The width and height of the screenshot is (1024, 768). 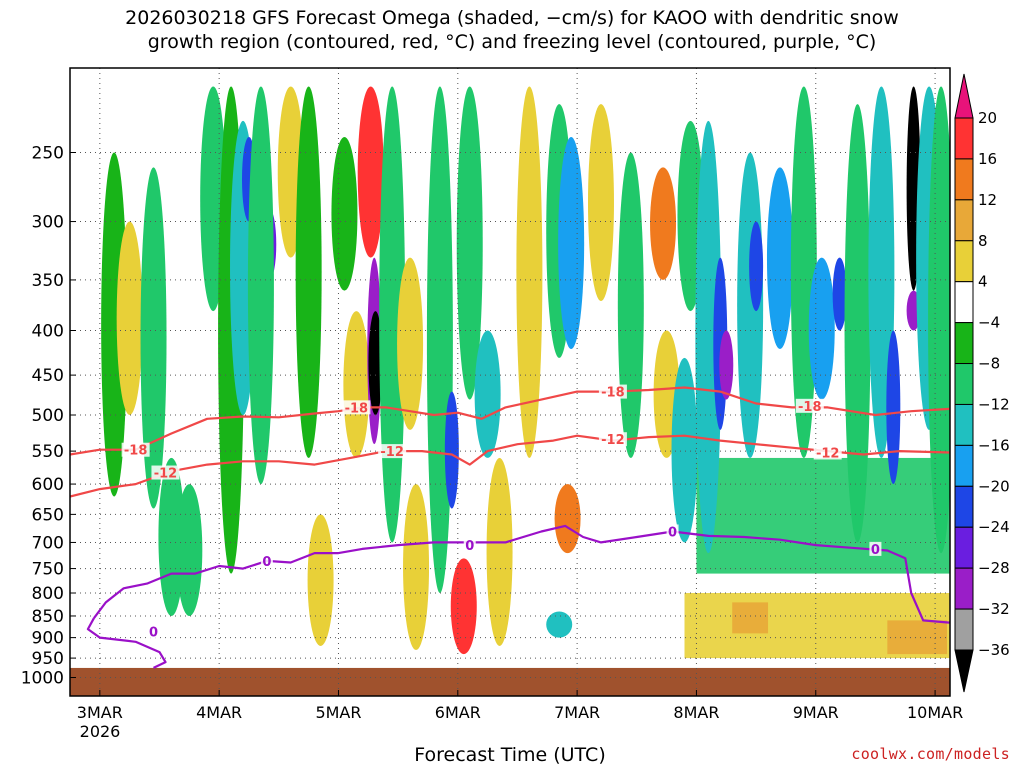 What do you see at coordinates (989, 364) in the screenshot?
I see `colorbar-label-6: −8` at bounding box center [989, 364].